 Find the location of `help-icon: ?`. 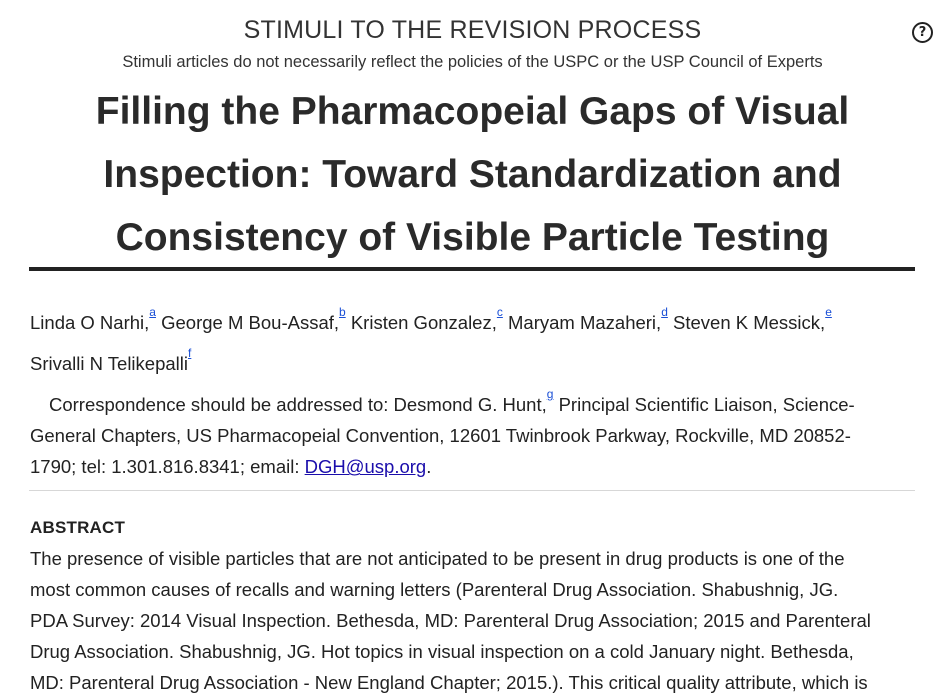

help-icon: ? is located at coordinates (922, 32).